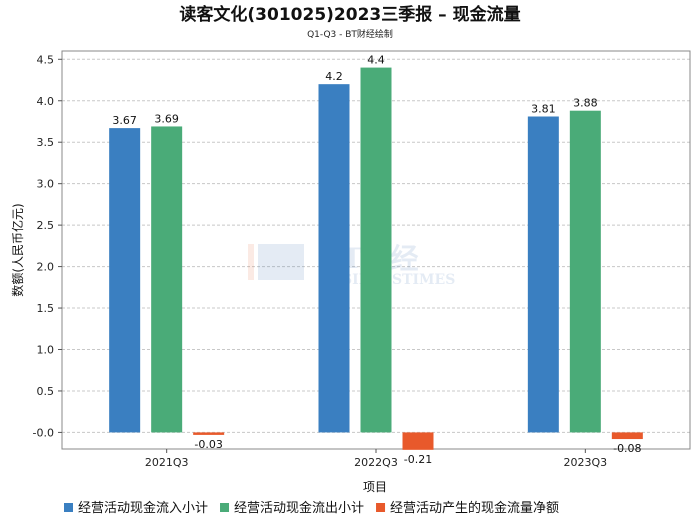  What do you see at coordinates (46, 267) in the screenshot?
I see `y-tick-label: 2.0` at bounding box center [46, 267].